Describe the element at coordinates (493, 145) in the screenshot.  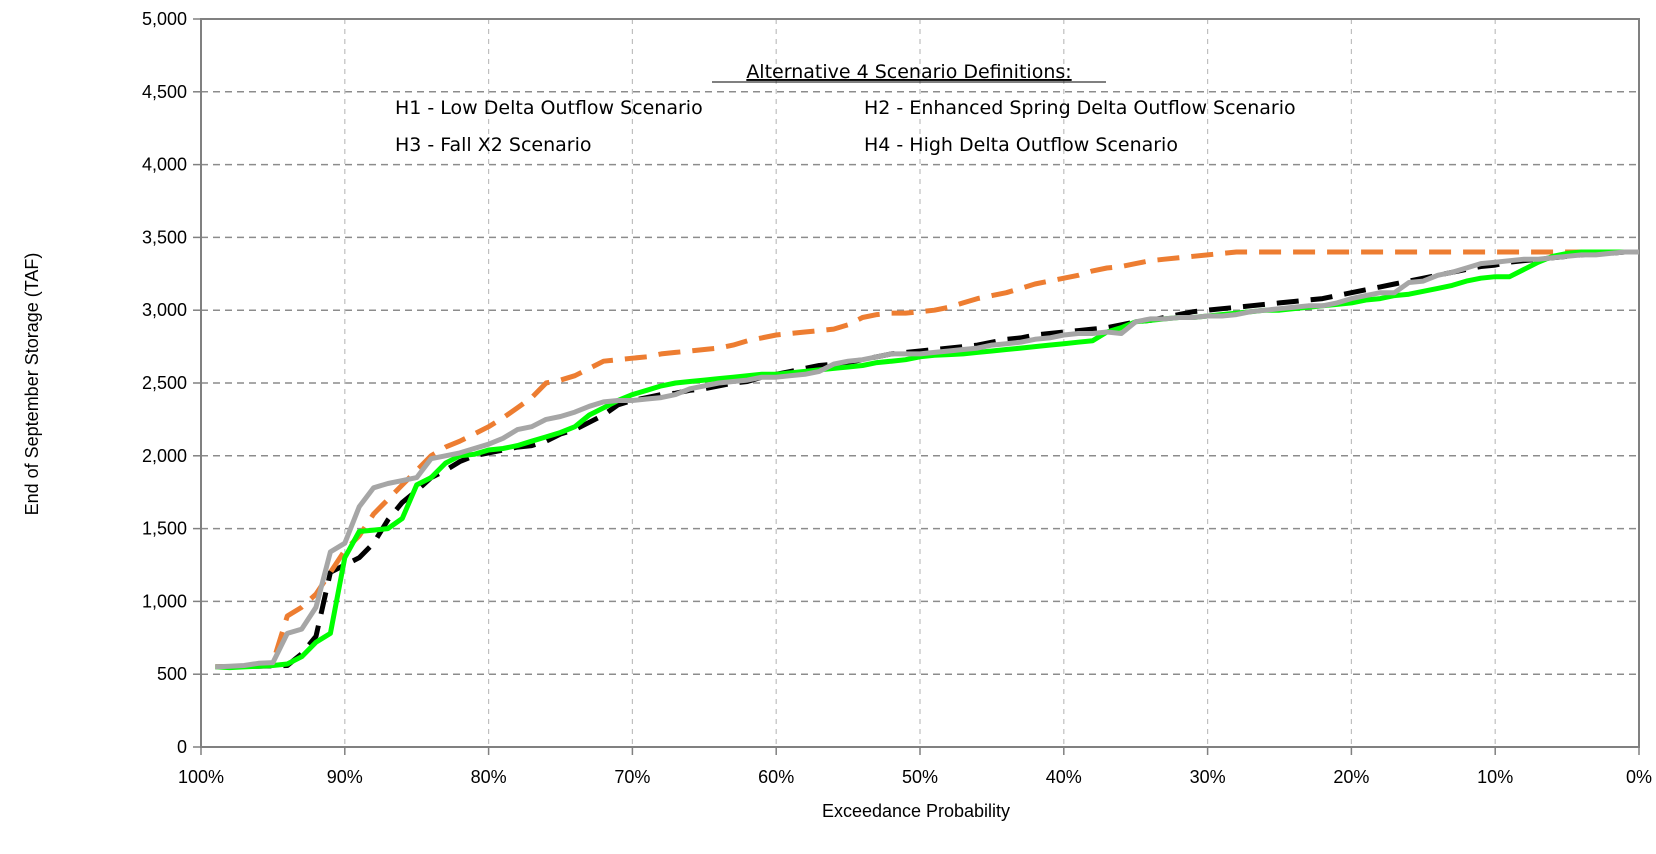
I see `scenario-h3: H3 - Fall X2 Scenario` at that location.